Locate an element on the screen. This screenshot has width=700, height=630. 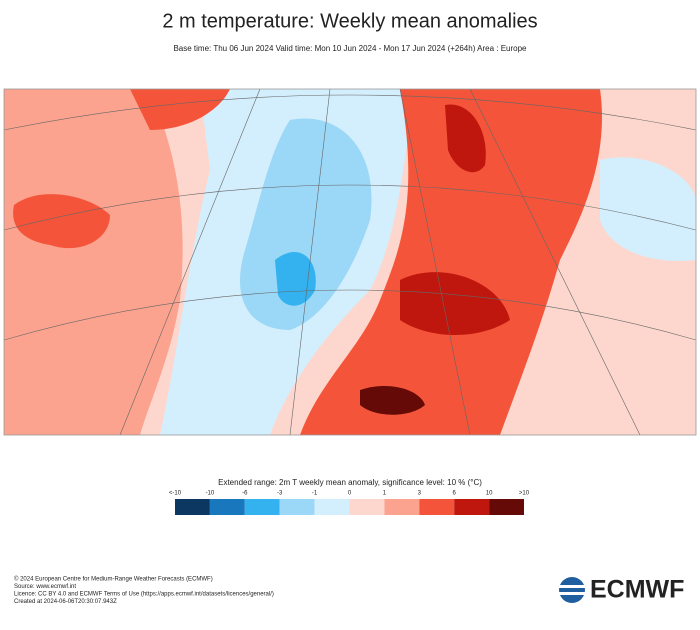
cool-core is located at coordinates (306, 224).